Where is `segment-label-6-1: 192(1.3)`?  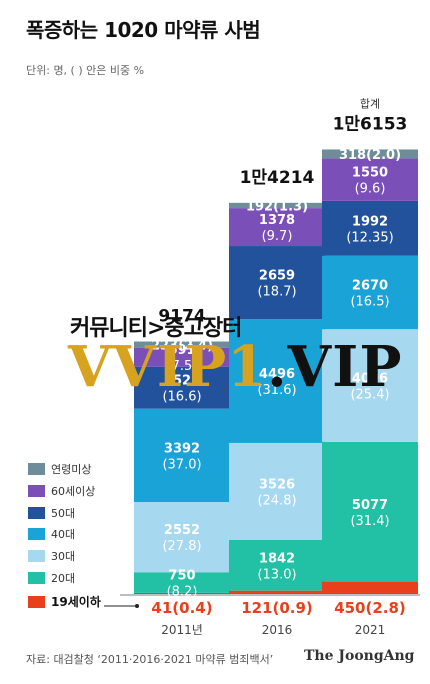
segment-label-6-1: 192(1.3) is located at coordinates (277, 206).